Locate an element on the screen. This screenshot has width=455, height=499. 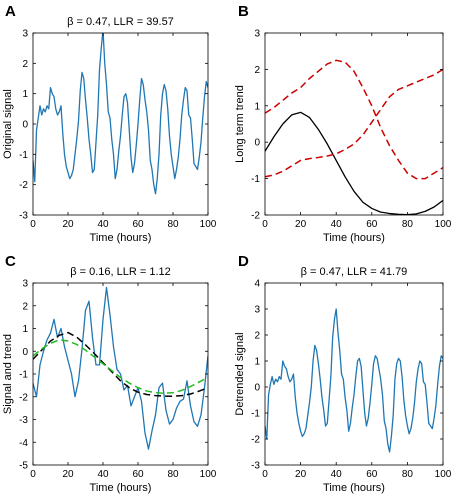
y-tick-label: -5 is located at coordinates (23, 466).